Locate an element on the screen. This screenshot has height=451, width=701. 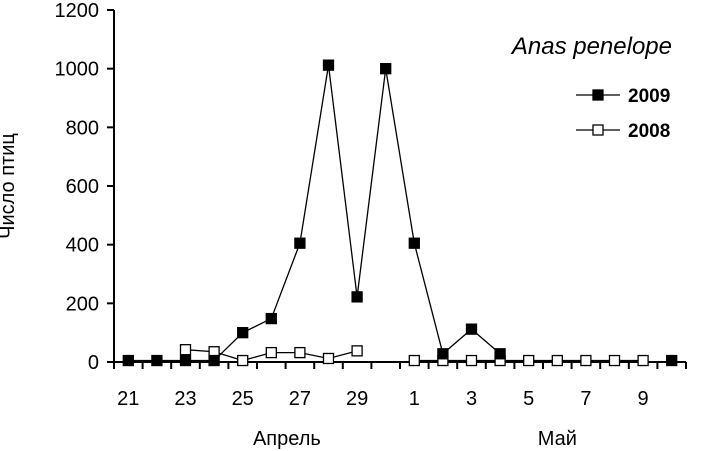
y-ticks: 0 200 400 600 800 1000 1200 is located at coordinates (84, 187).